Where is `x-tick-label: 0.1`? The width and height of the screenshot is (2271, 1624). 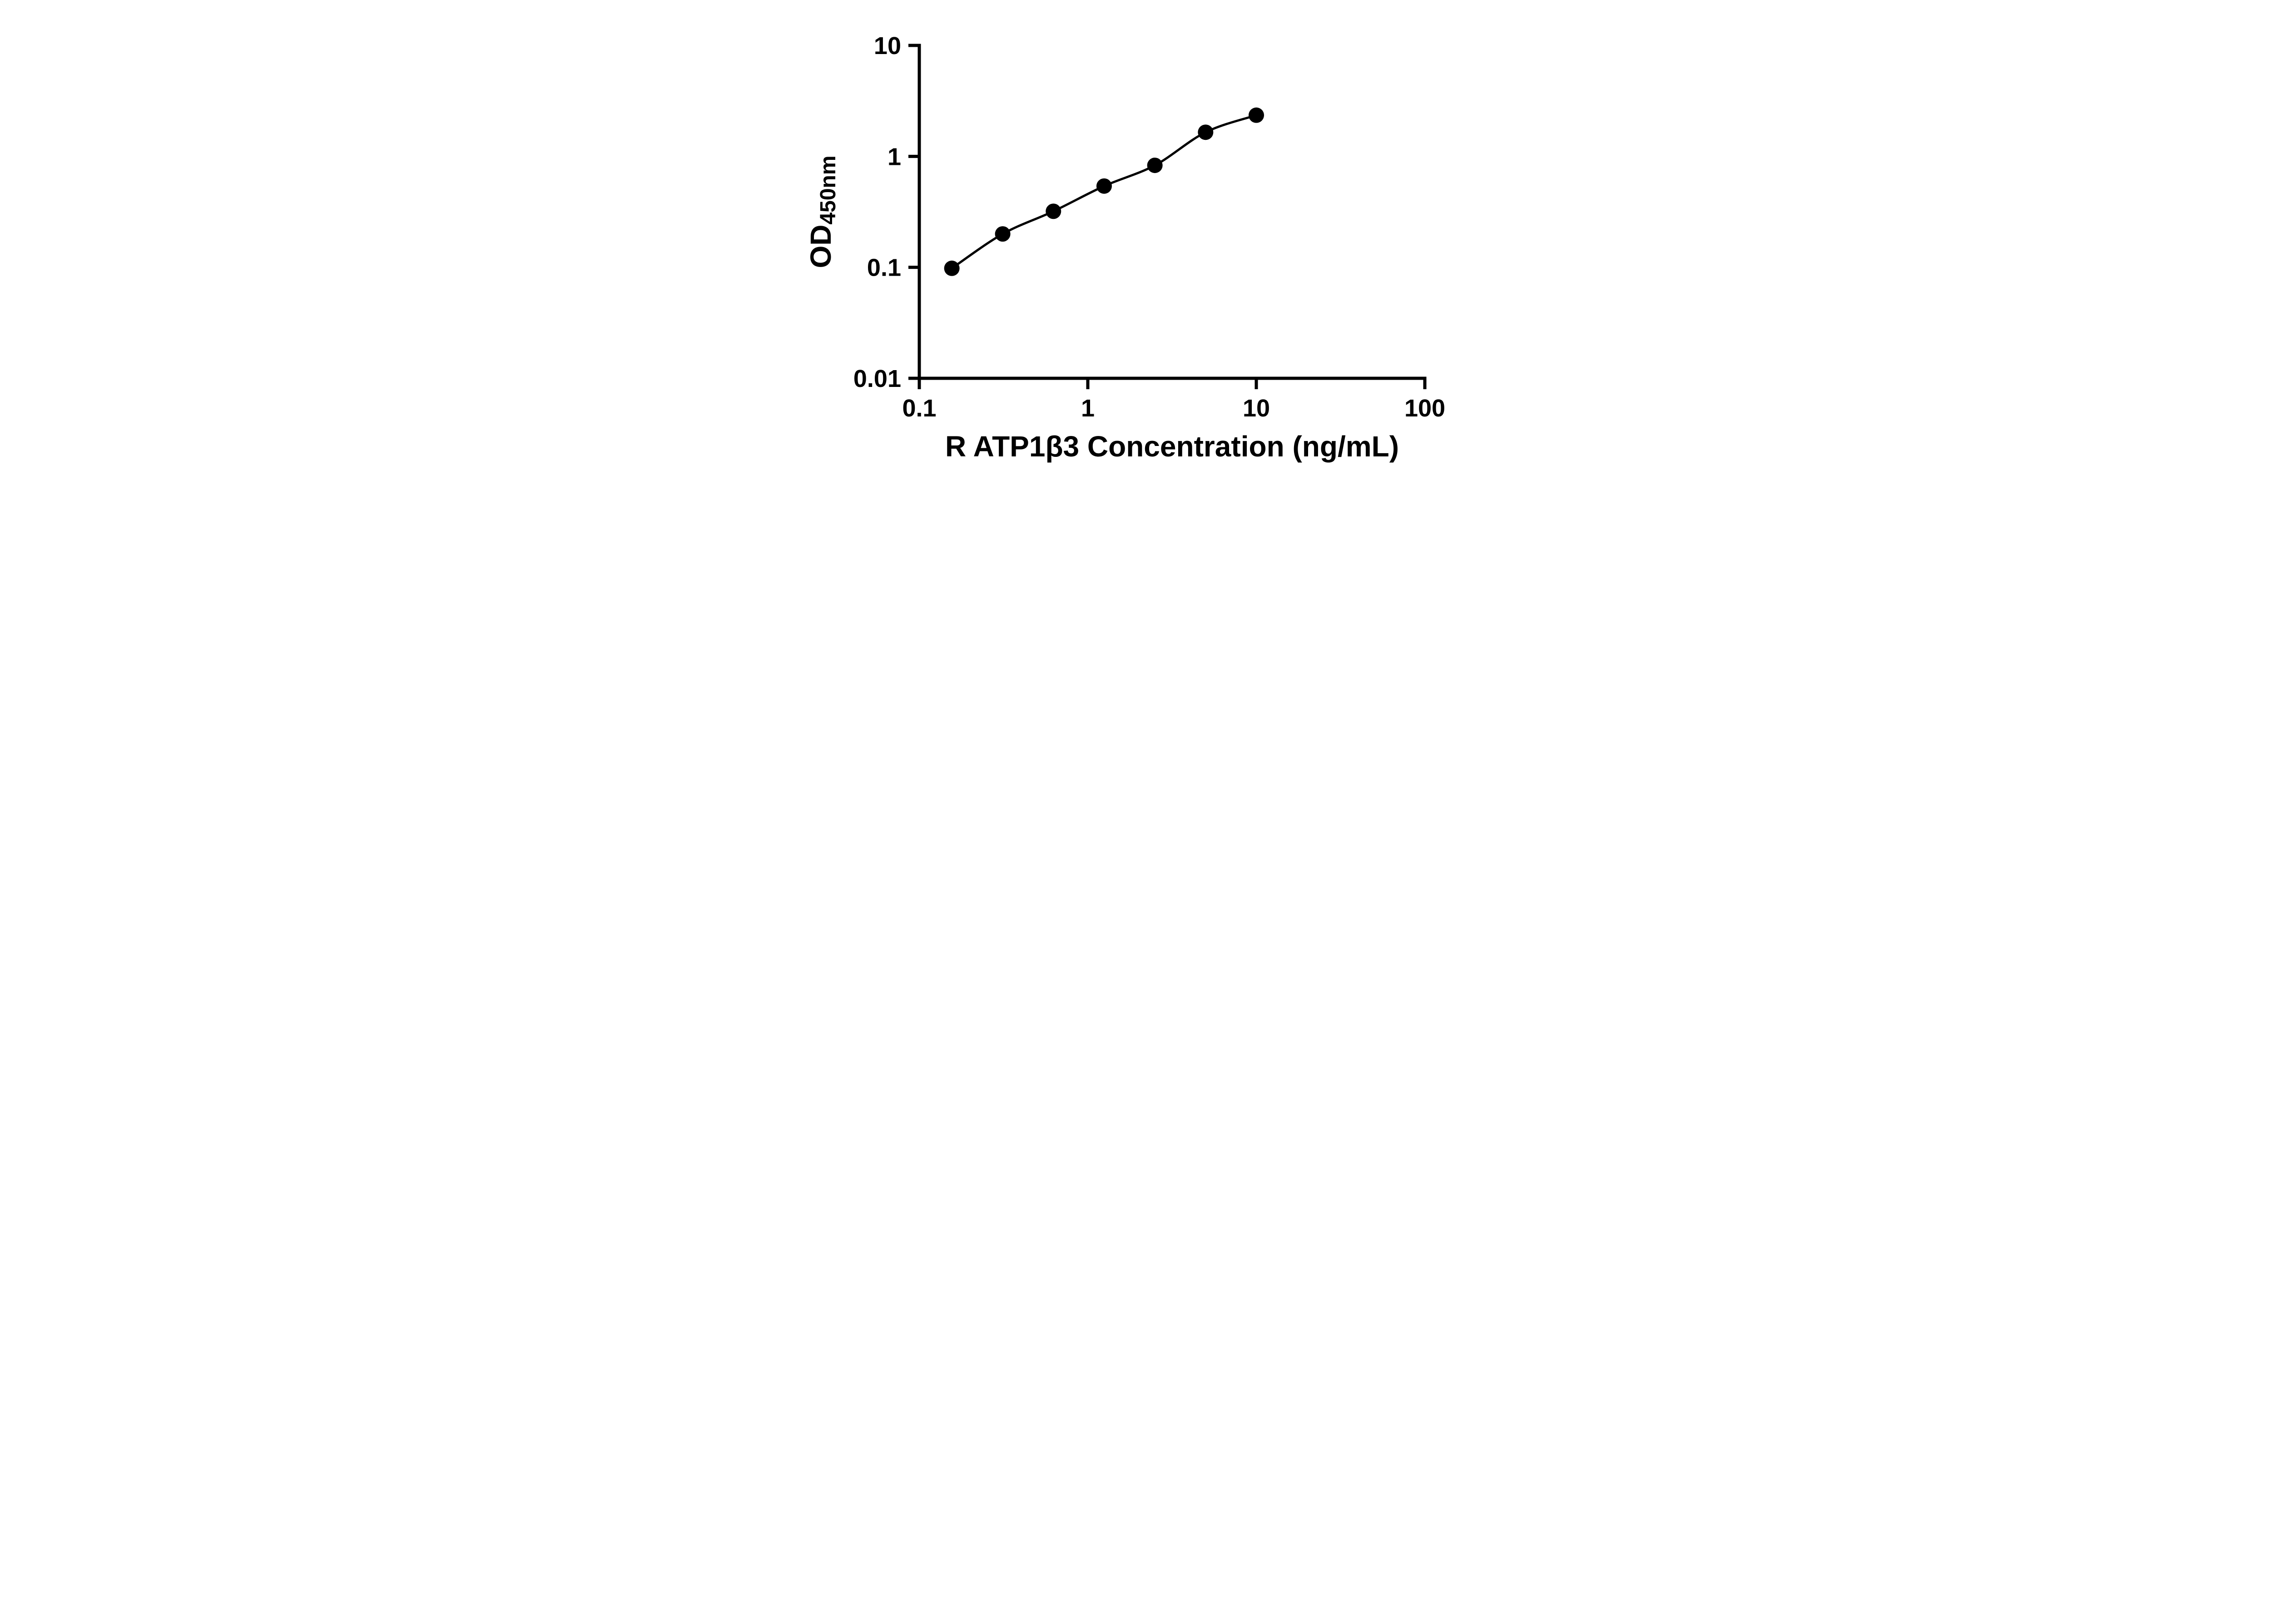
x-tick-label: 0.1 is located at coordinates (919, 408).